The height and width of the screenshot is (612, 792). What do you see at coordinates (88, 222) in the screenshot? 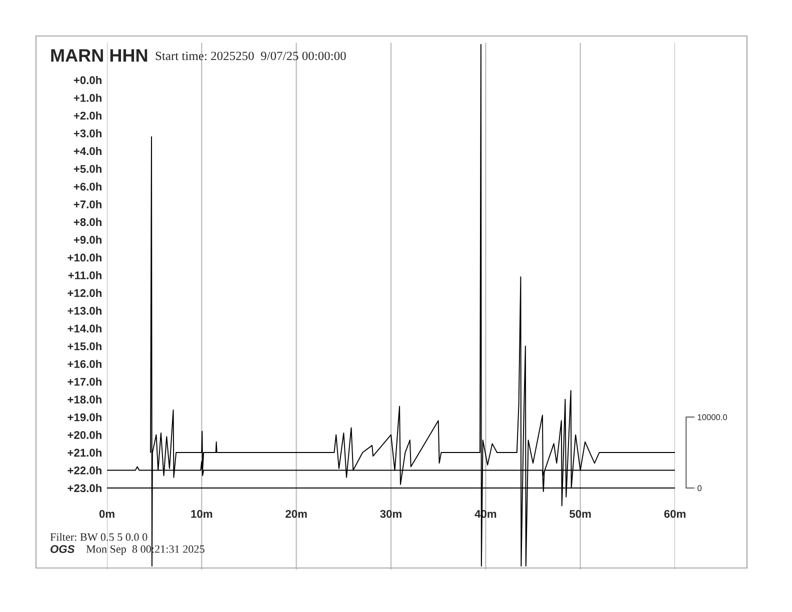
I see `y-tick-label: +8.0h` at bounding box center [88, 222].